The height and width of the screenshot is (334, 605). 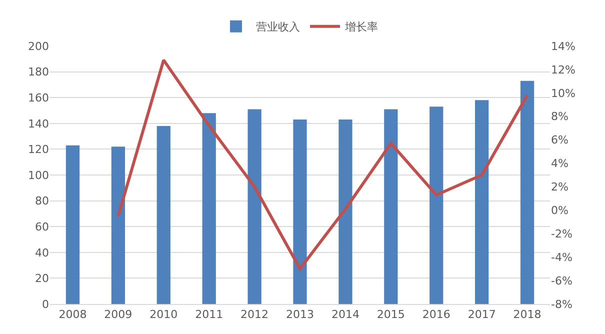 What do you see at coordinates (209, 315) in the screenshot?
I see `x-tick-label: 2011` at bounding box center [209, 315].